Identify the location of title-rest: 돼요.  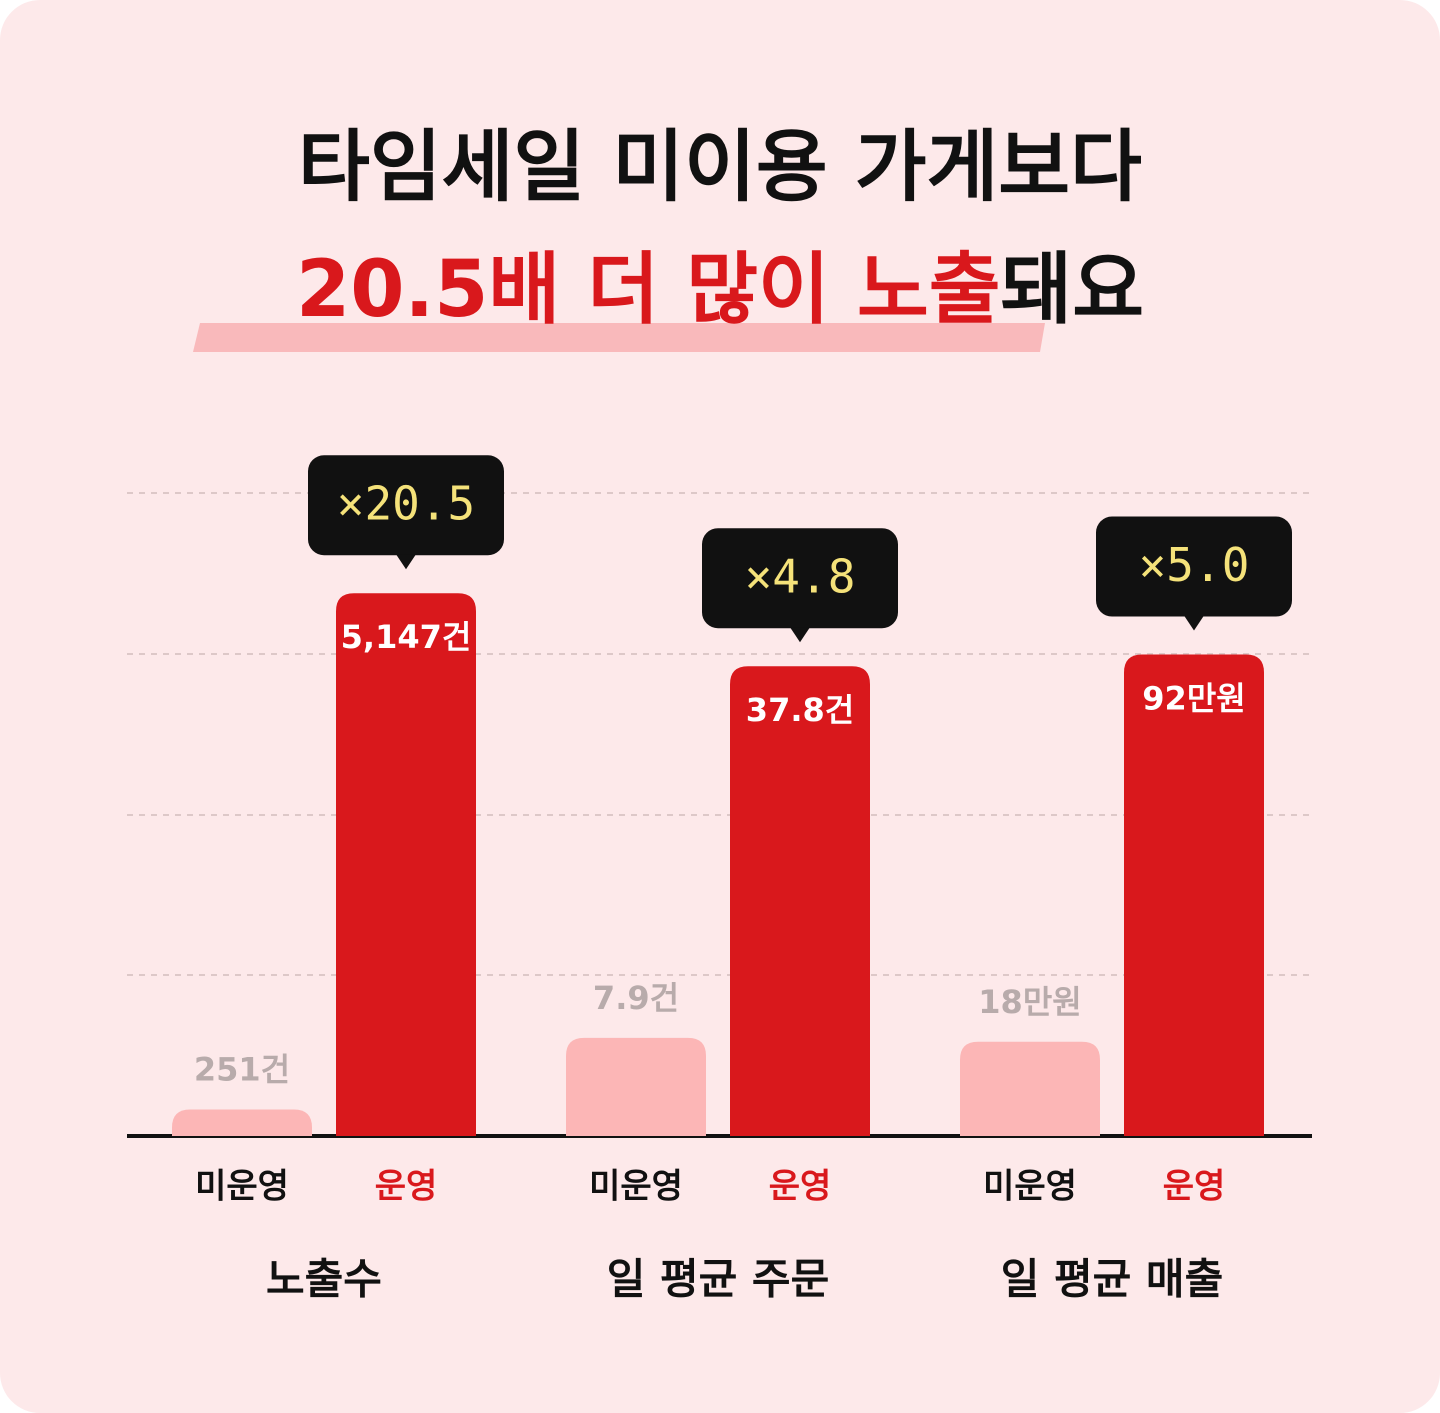
(1072, 290).